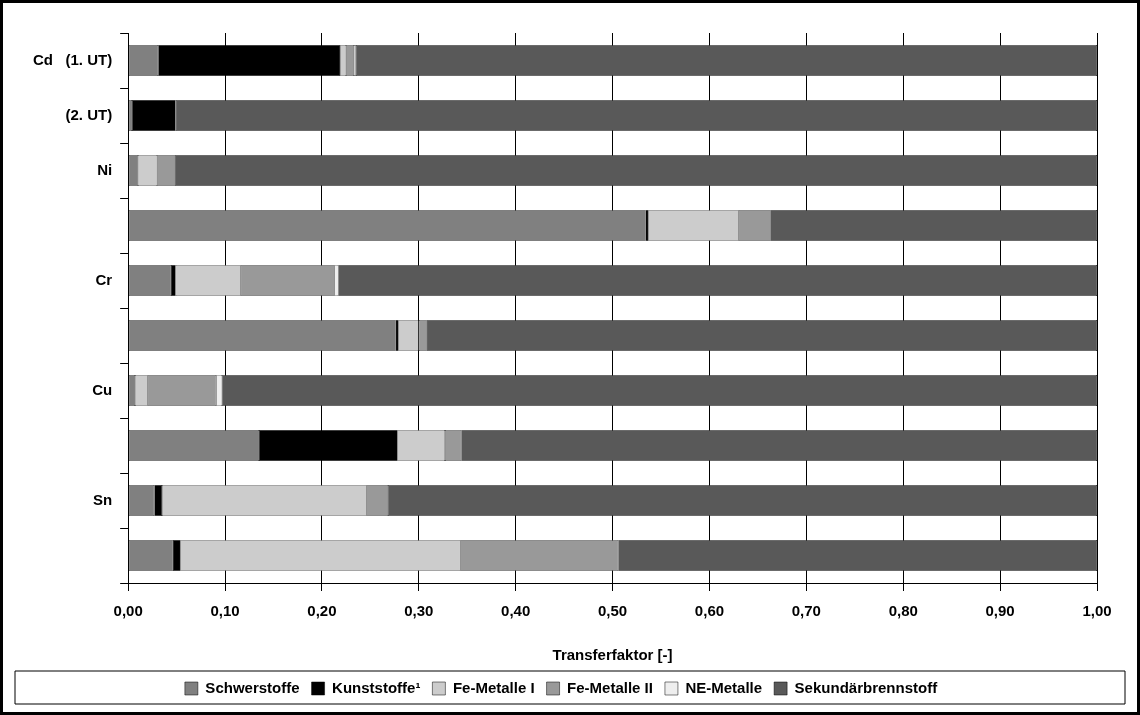  I want to click on x-tick-label: 0,20, so click(322, 611).